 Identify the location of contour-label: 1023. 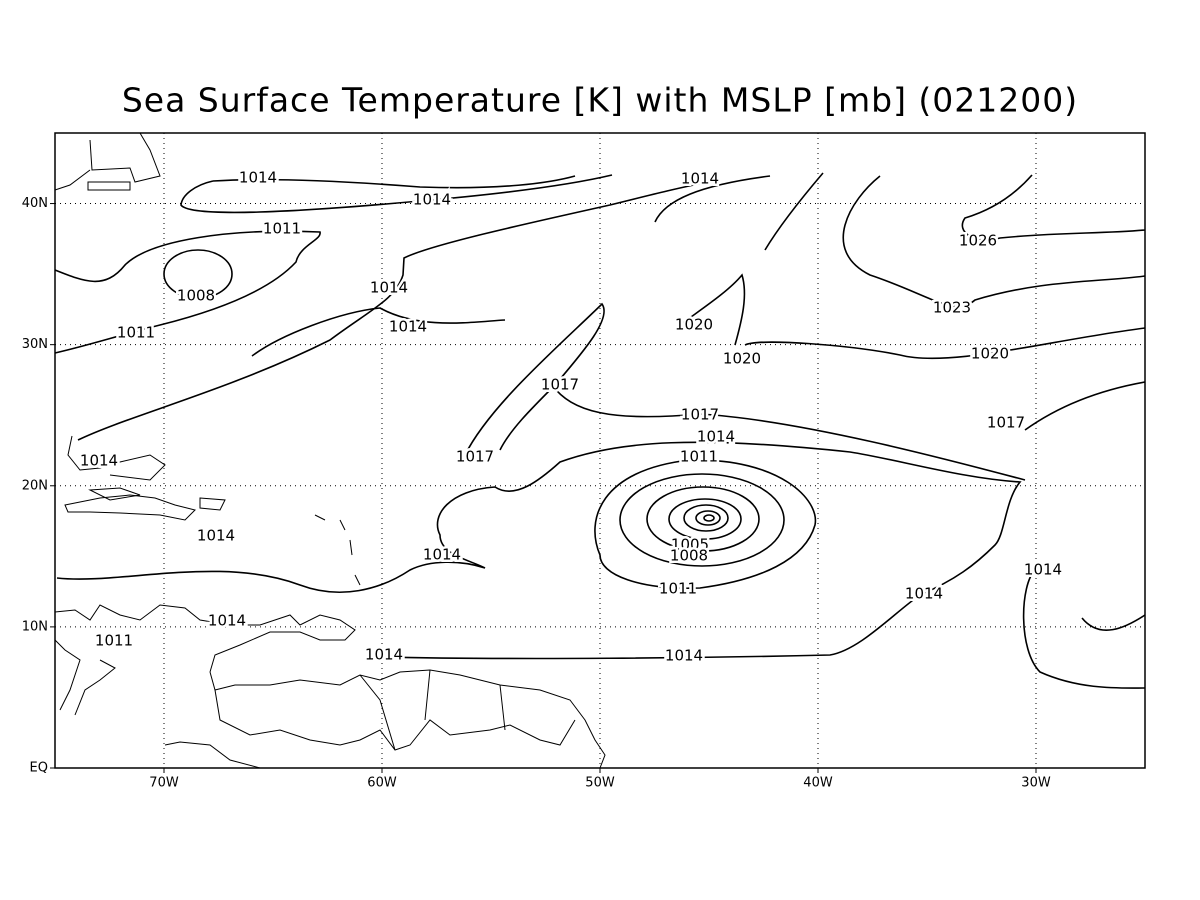
(952, 308).